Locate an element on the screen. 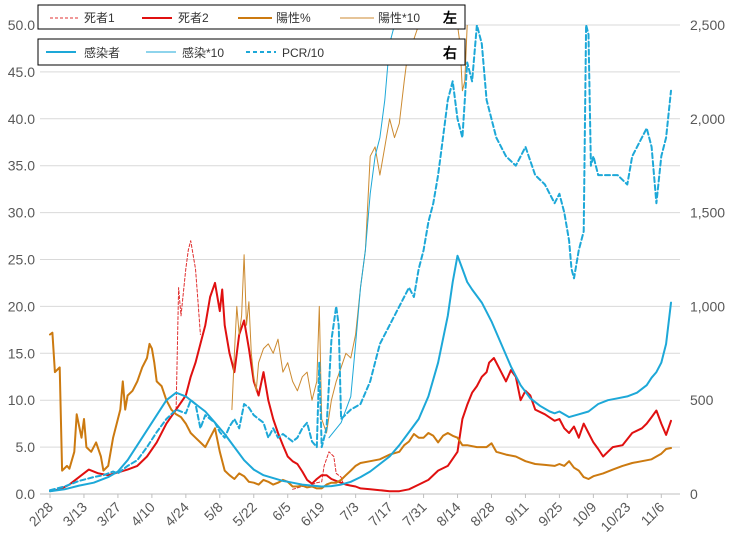  legend-right-axis-marker: 右 is located at coordinates (449, 53).